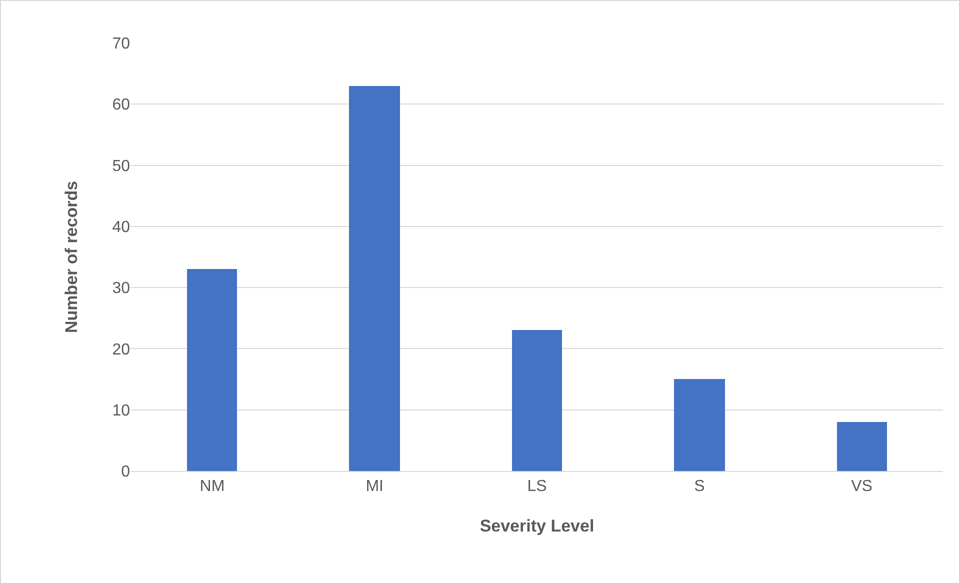 Image resolution: width=959 pixels, height=583 pixels. Describe the element at coordinates (121, 411) in the screenshot. I see `y-tick-label: 10` at that location.